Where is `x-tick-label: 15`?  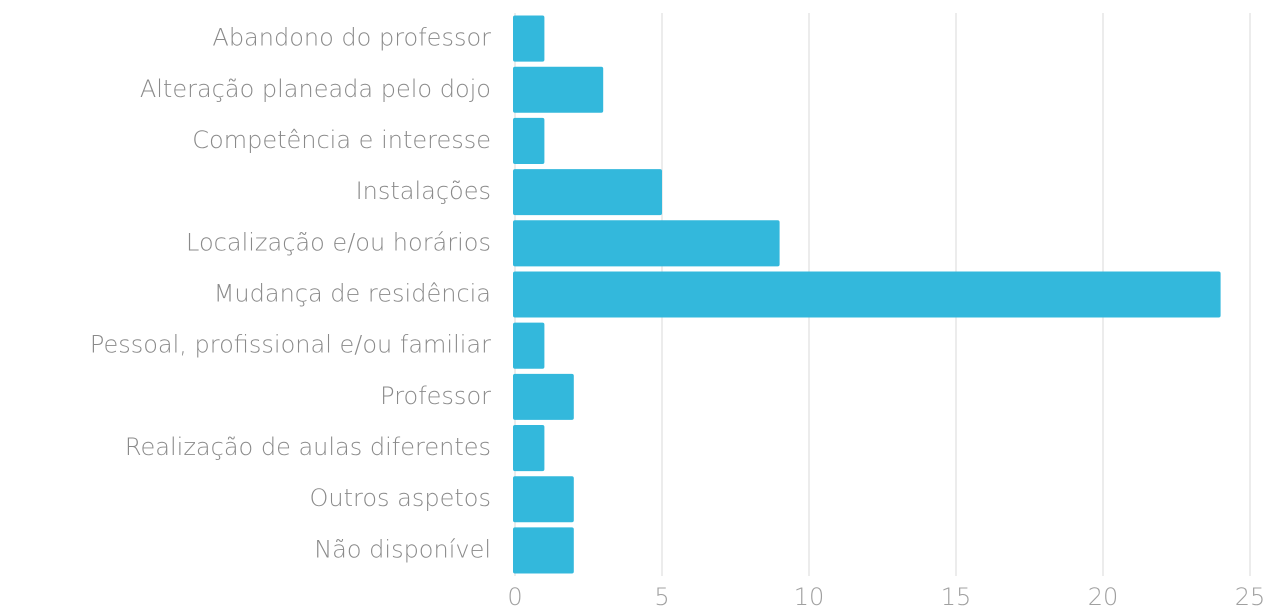
x-tick-label: 15 is located at coordinates (956, 597).